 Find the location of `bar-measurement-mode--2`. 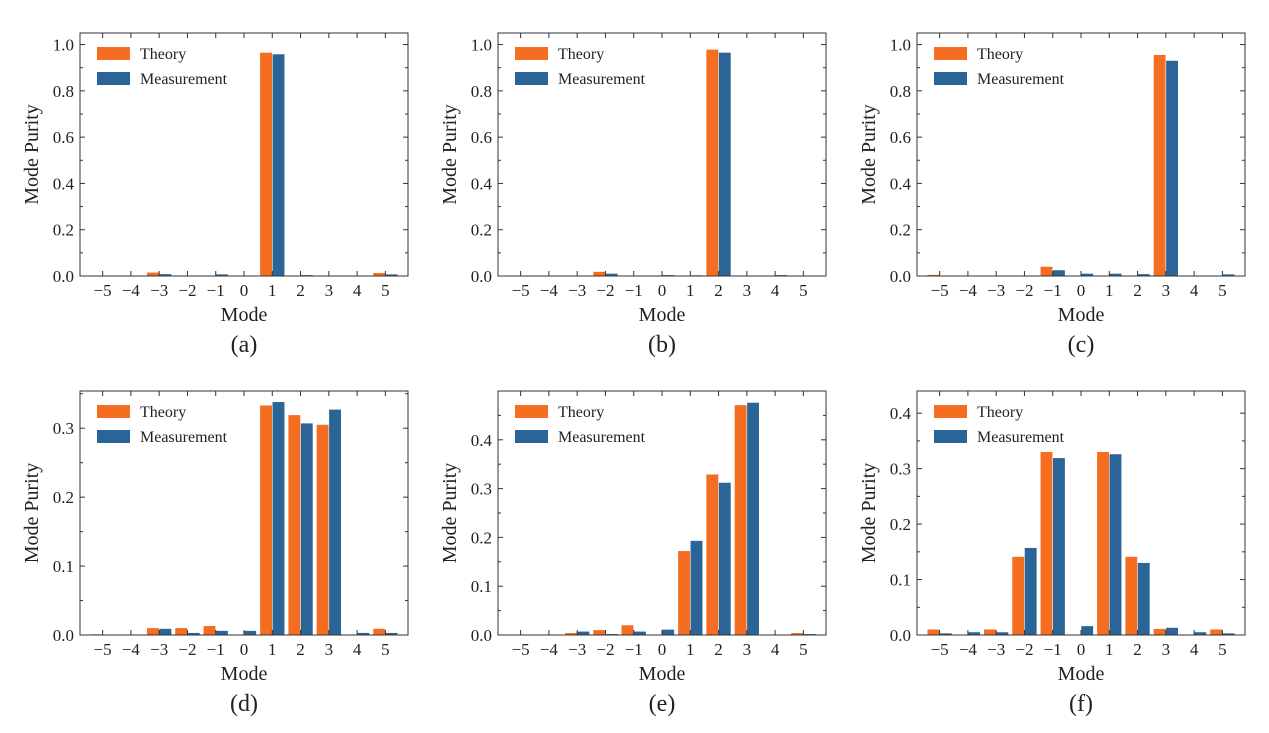

bar-measurement-mode--2 is located at coordinates (1031, 591).